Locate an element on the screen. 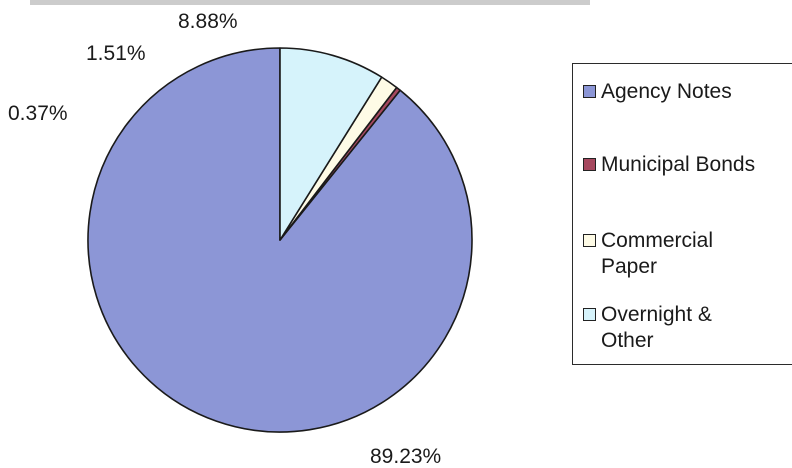  slice-label-commercial-paper: 1.51% is located at coordinates (116, 53).